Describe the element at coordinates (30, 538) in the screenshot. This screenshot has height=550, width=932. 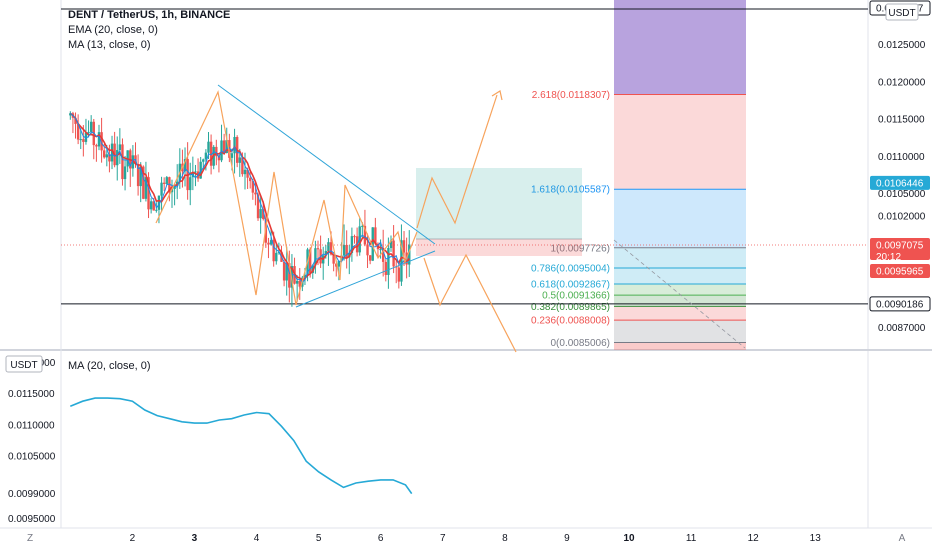
I see `zoom-toggle-icon: Z` at that location.